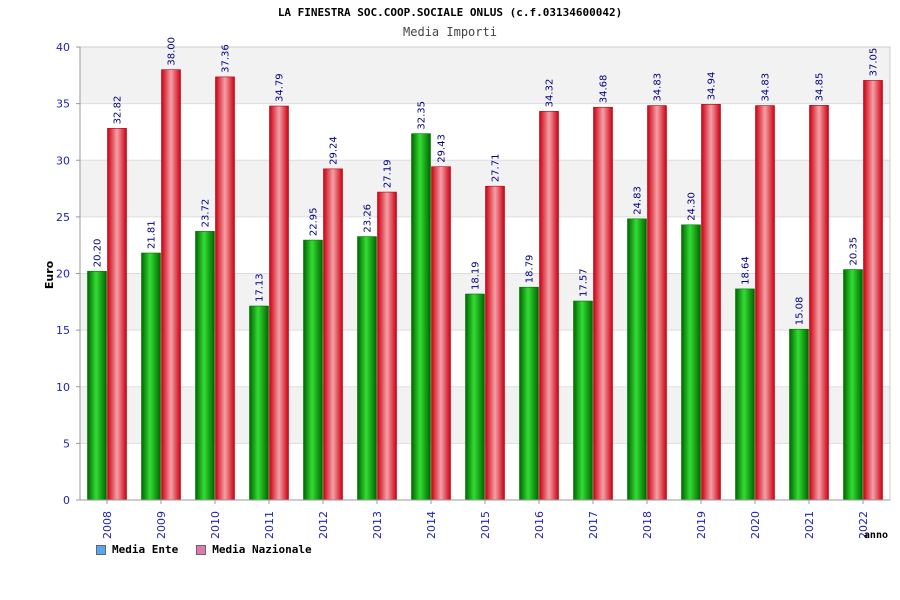  I want to click on data-label: 23.72, so click(206, 213).